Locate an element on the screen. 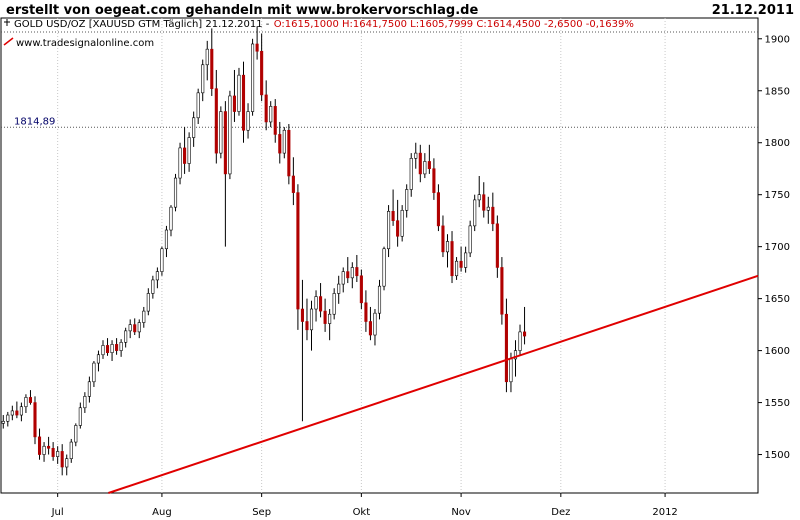 The width and height of the screenshot is (800, 520). y-tick-label: 1800 is located at coordinates (777, 143).